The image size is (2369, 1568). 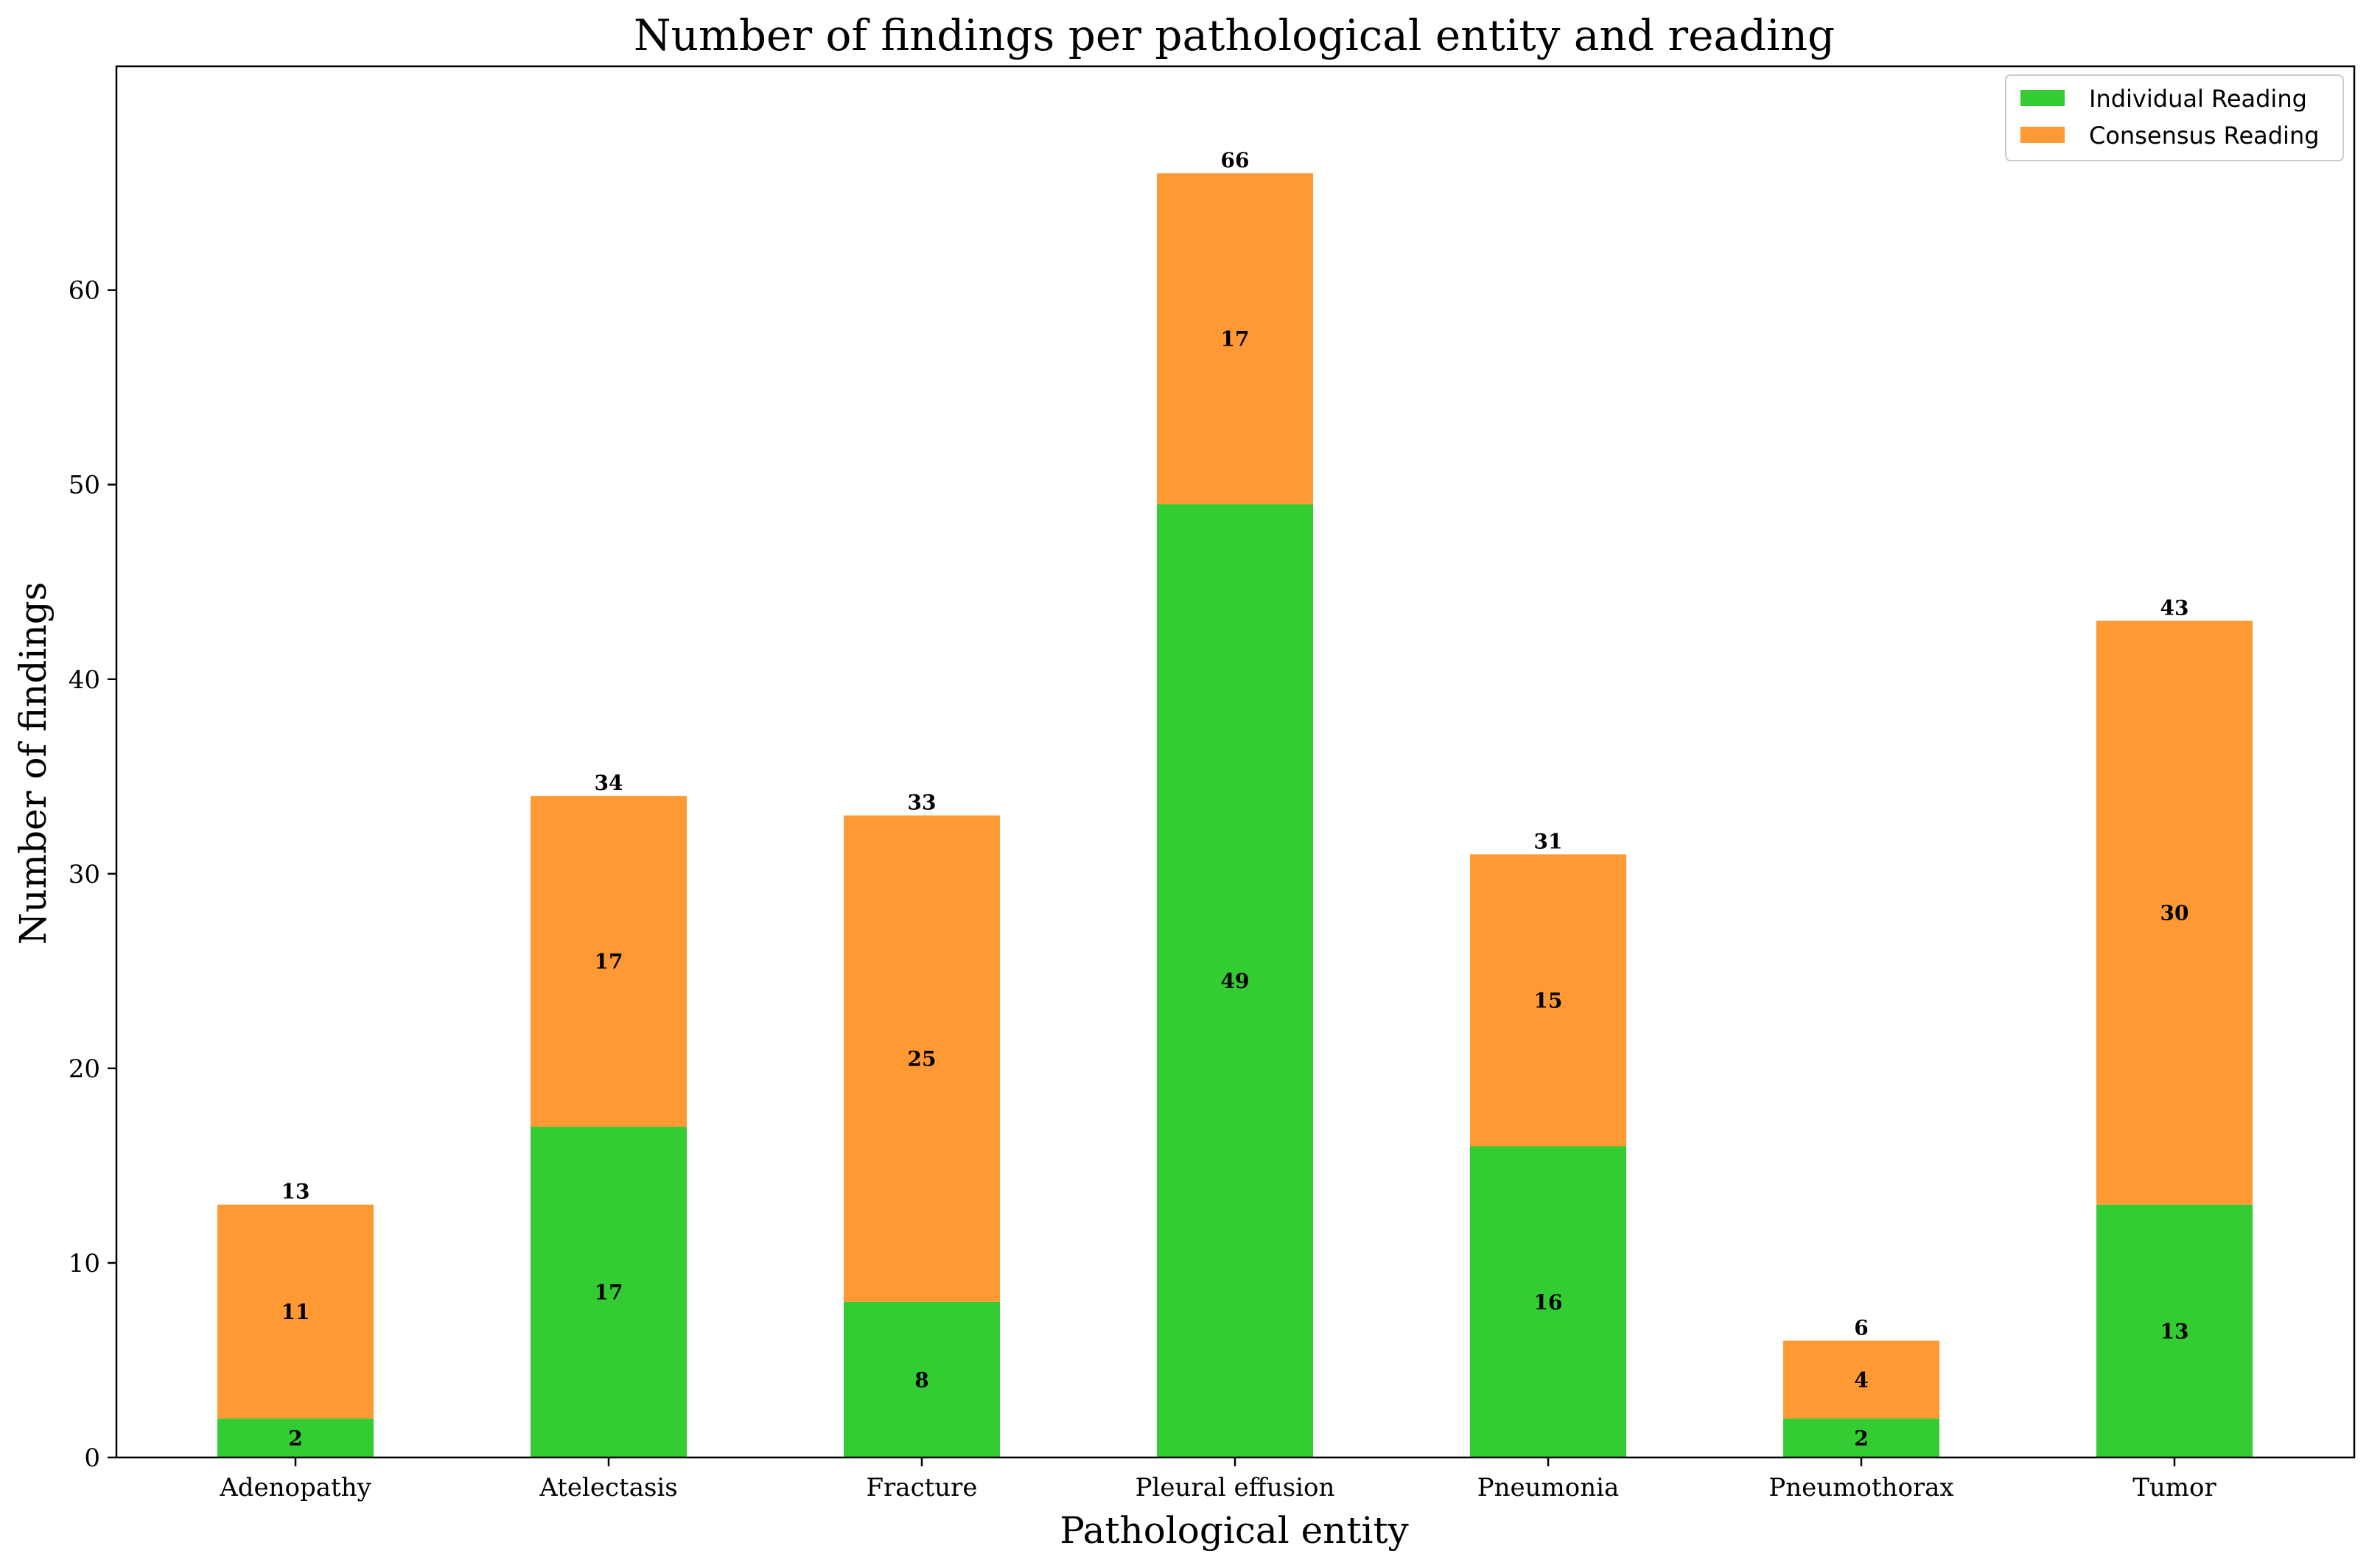 I want to click on value-label-individual-fracture: 8, so click(x=921, y=1380).